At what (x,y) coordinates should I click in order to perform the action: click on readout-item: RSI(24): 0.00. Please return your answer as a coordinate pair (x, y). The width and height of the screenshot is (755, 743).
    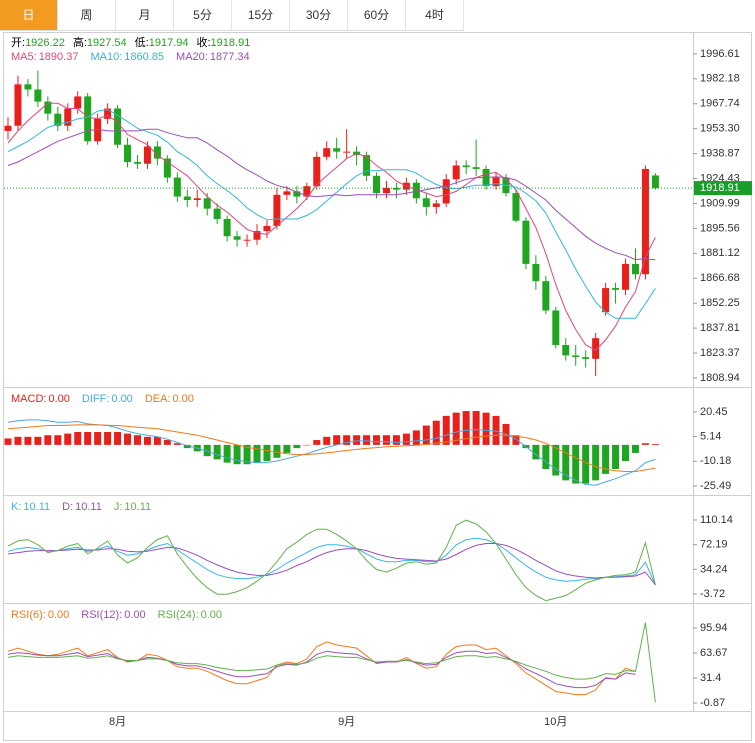
    Looking at the image, I should click on (190, 615).